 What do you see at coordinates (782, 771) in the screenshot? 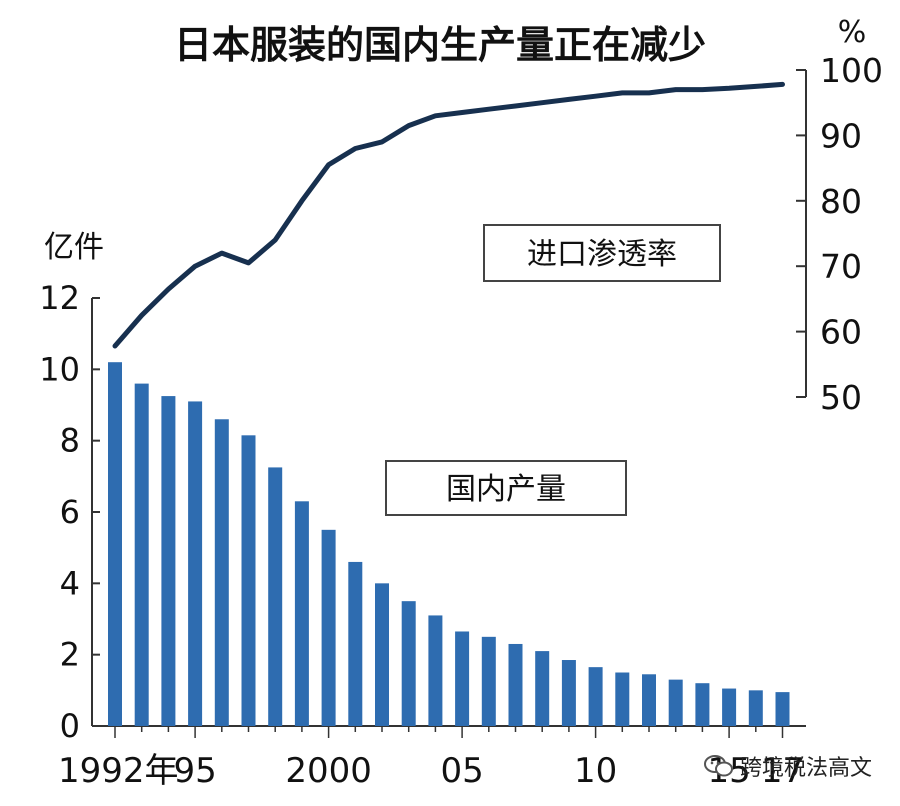
I see `x-tick-label: 17` at bounding box center [782, 771].